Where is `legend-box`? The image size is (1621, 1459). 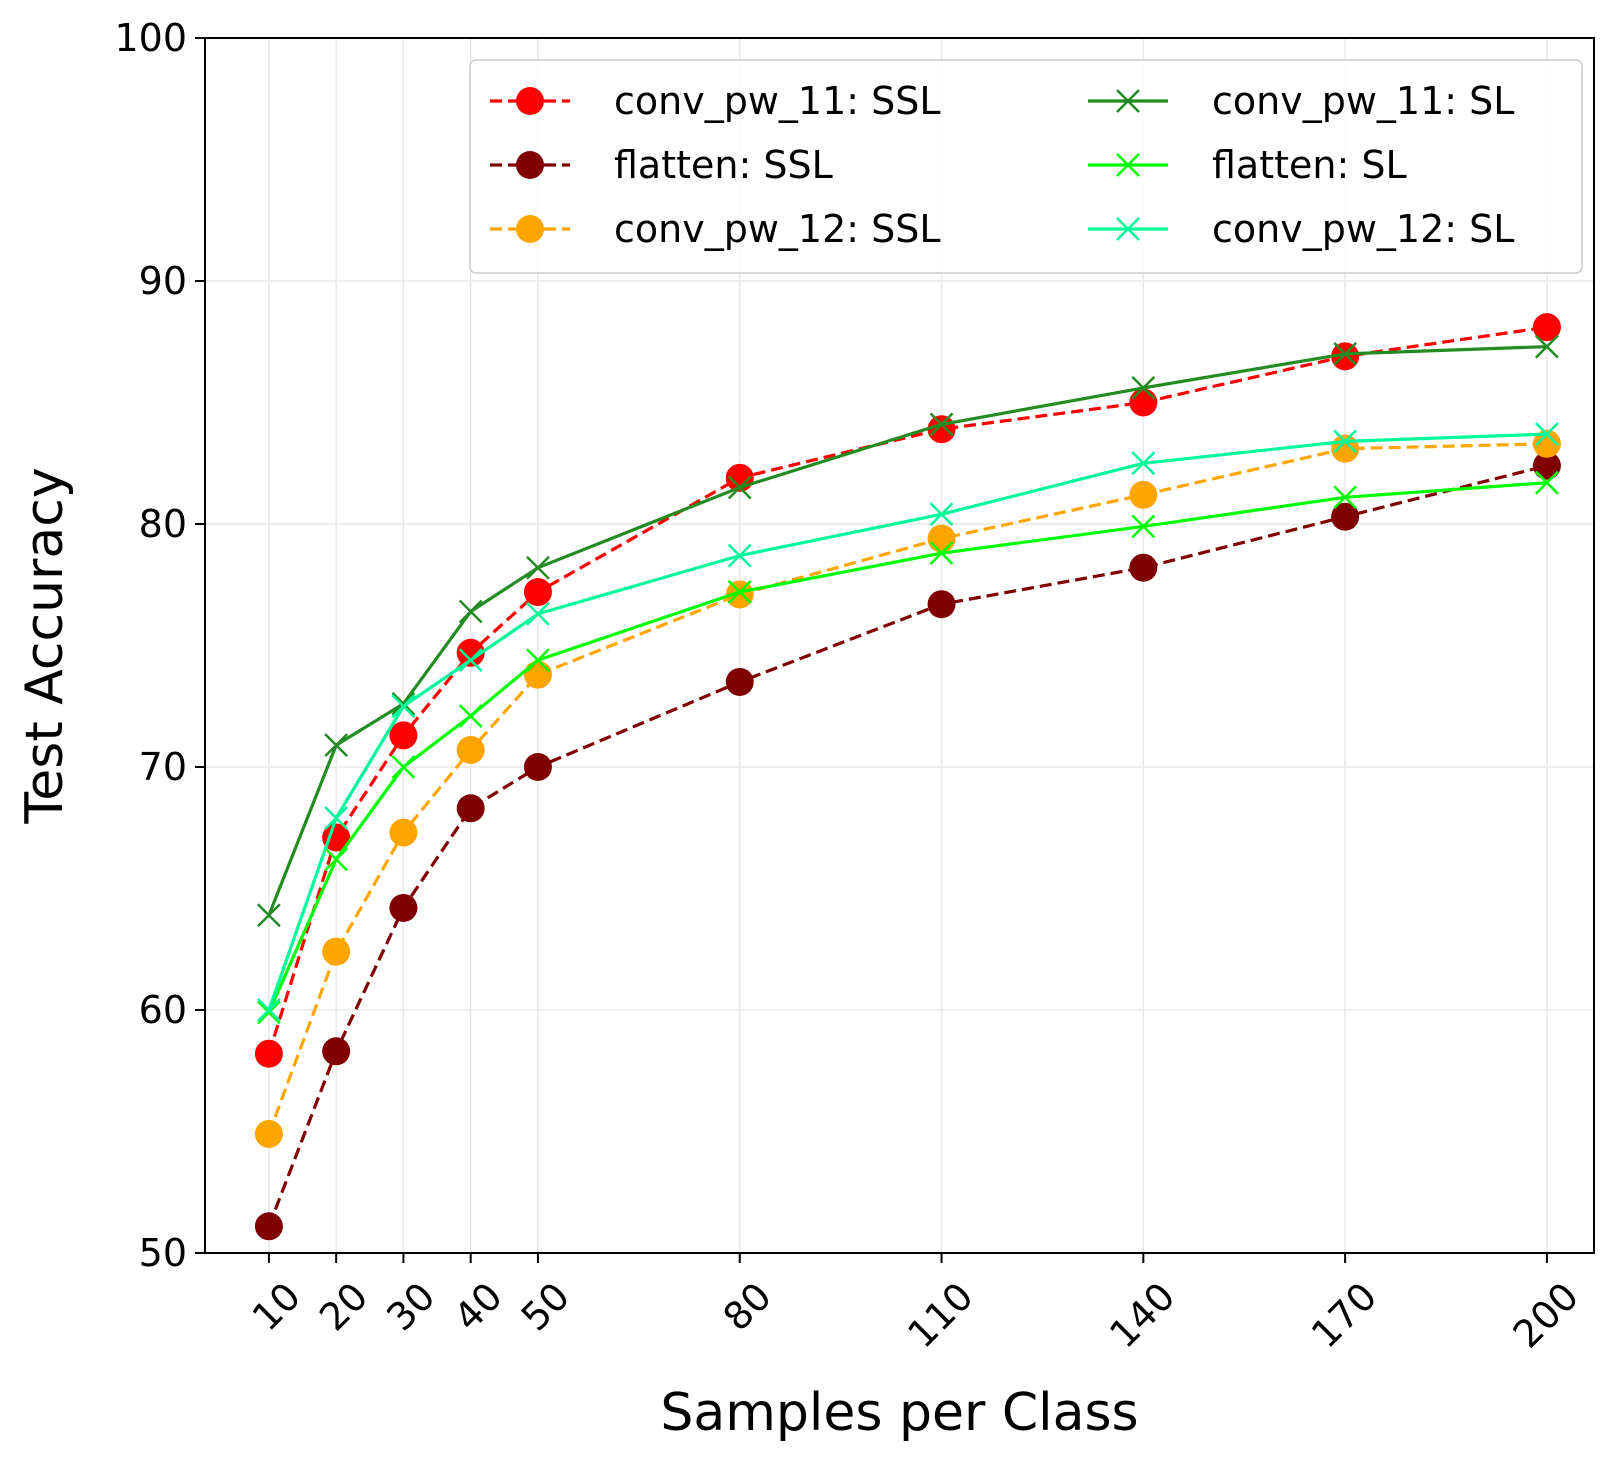 legend-box is located at coordinates (1026, 166).